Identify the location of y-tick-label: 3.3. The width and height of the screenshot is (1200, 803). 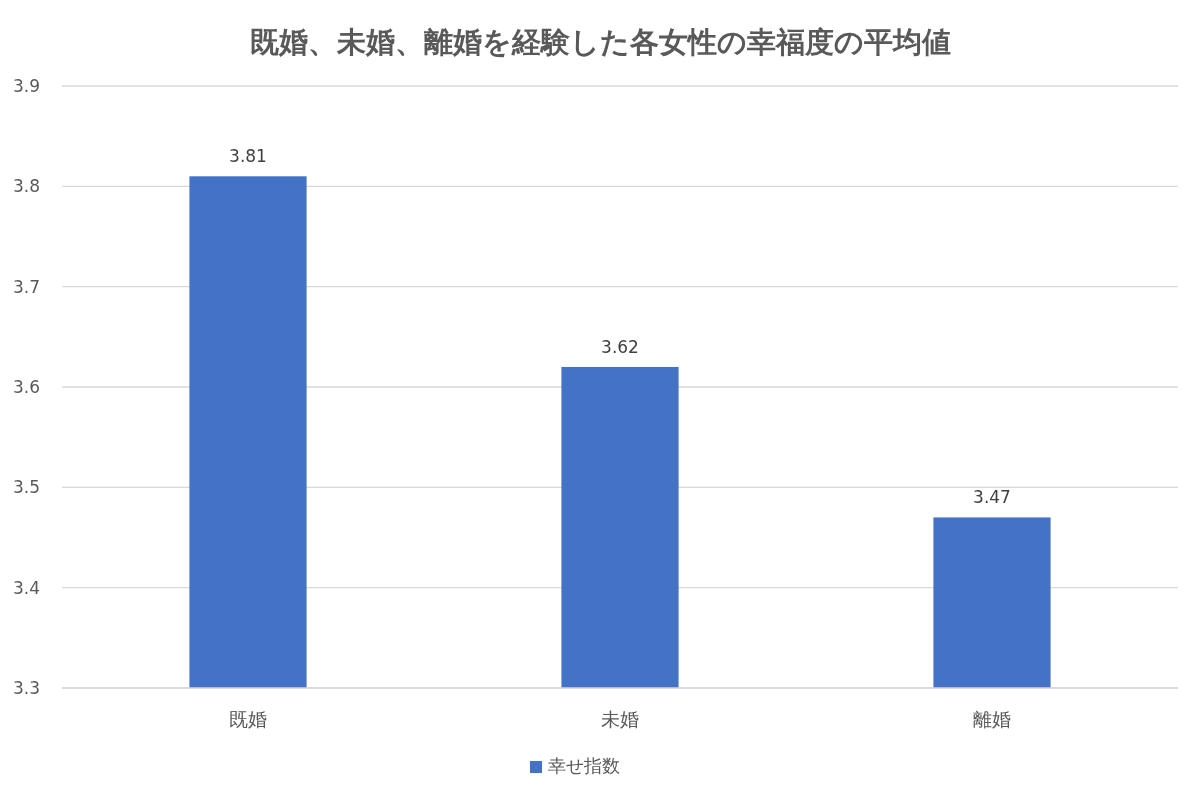
(26, 688).